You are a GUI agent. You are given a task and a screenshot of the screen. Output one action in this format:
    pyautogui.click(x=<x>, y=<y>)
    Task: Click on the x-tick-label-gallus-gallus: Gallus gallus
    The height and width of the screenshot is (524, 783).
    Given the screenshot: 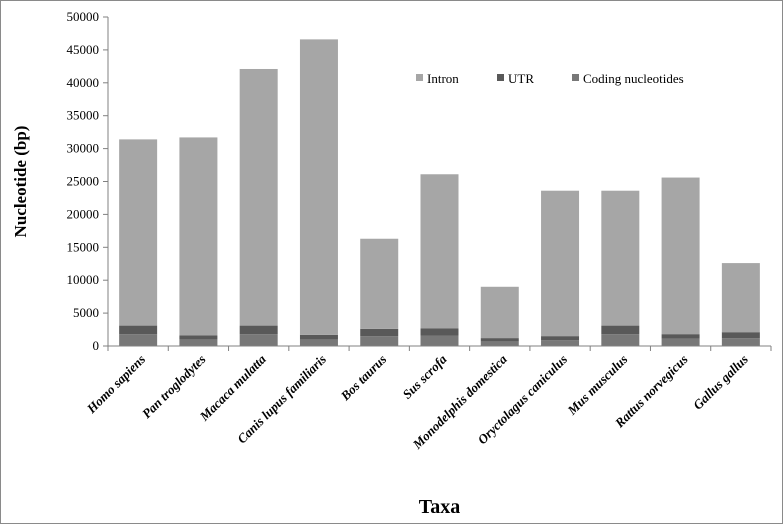 What is the action you would take?
    pyautogui.click(x=720, y=382)
    